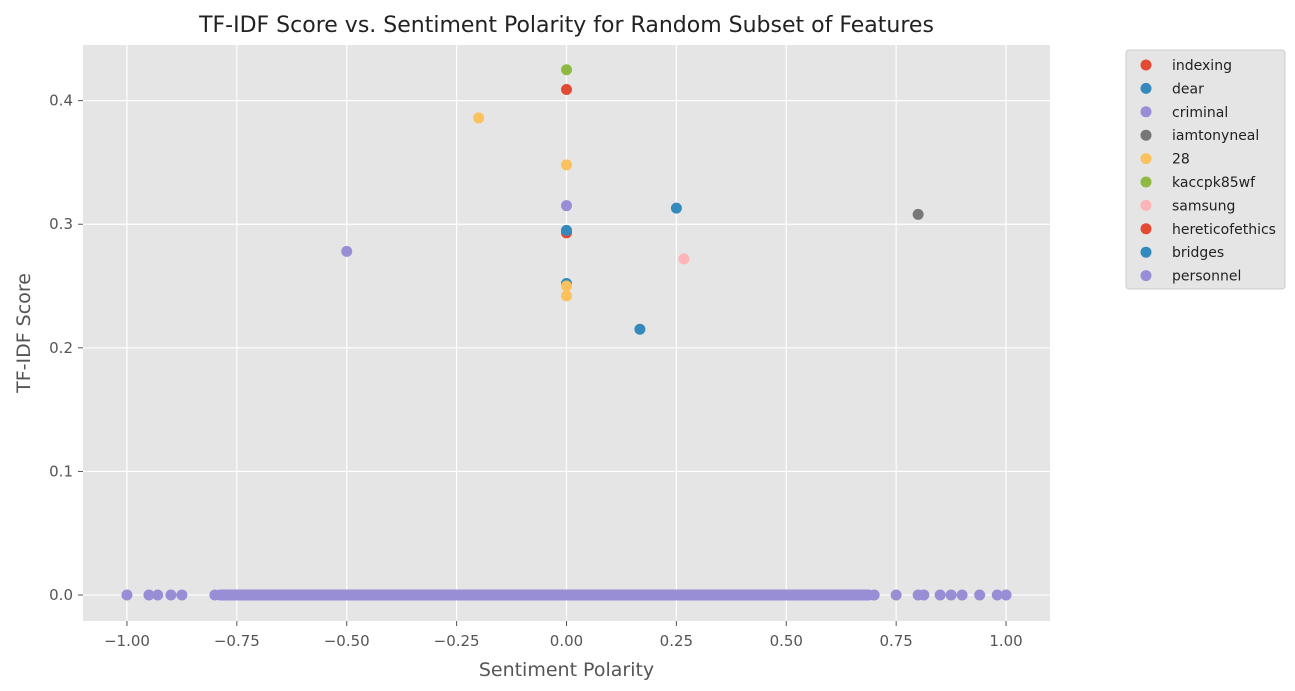  Describe the element at coordinates (1215, 136) in the screenshot. I see `legend-label: iamtonyneal` at that location.